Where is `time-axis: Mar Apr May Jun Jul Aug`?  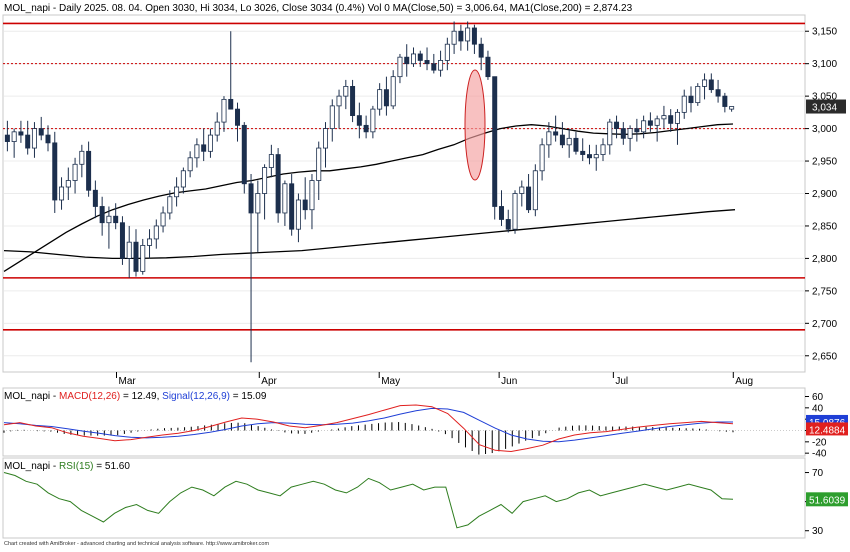 time-axis: Mar Apr May Jun Jul Aug is located at coordinates (434, 379).